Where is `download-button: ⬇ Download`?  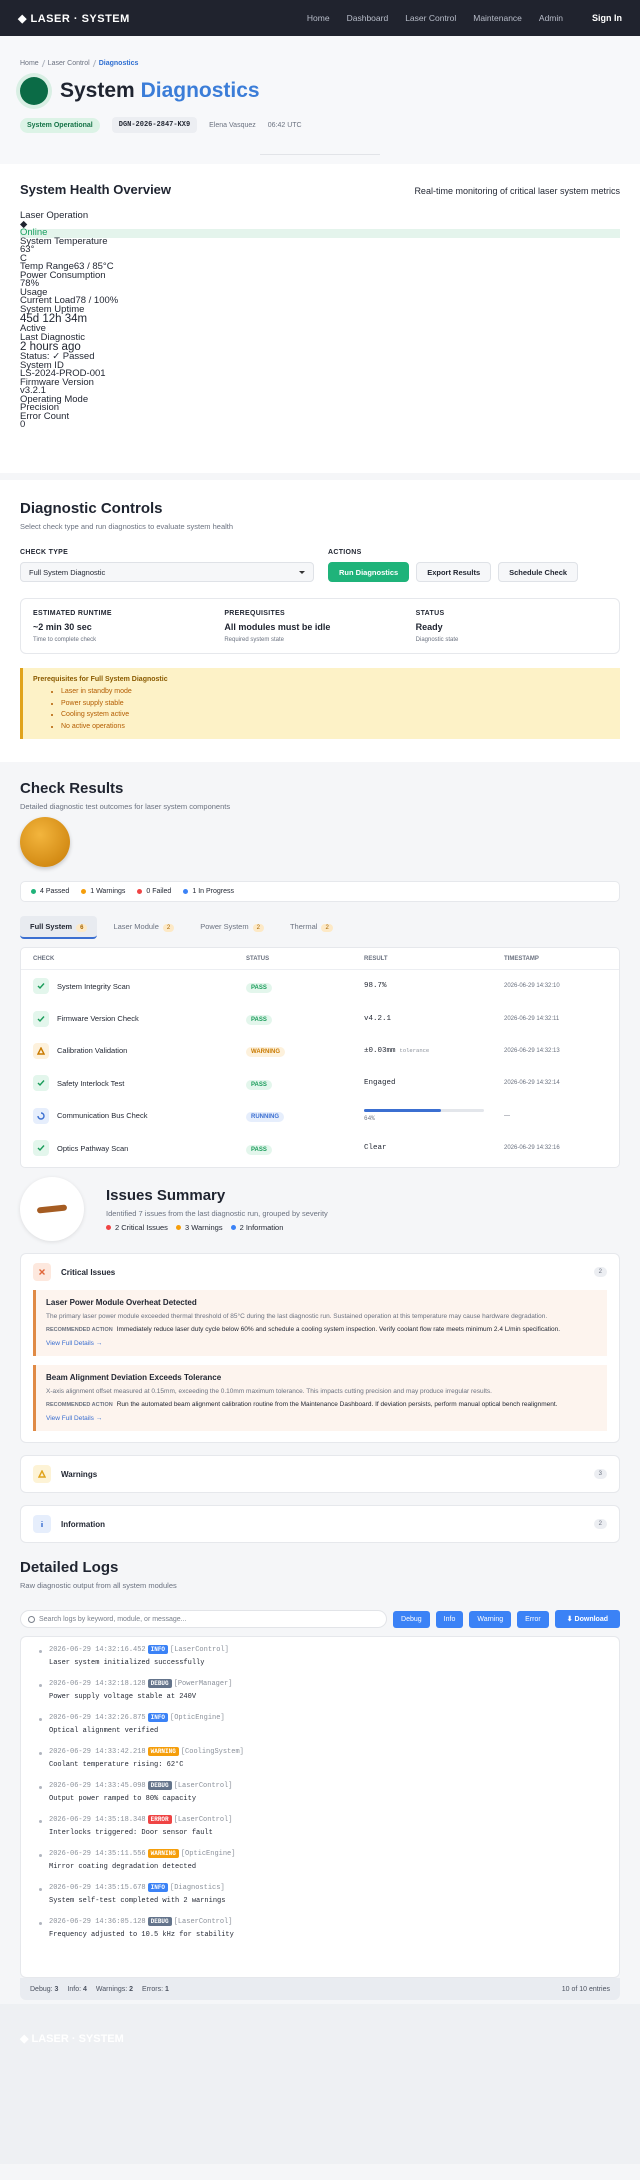 download-button: ⬇ Download is located at coordinates (587, 1619).